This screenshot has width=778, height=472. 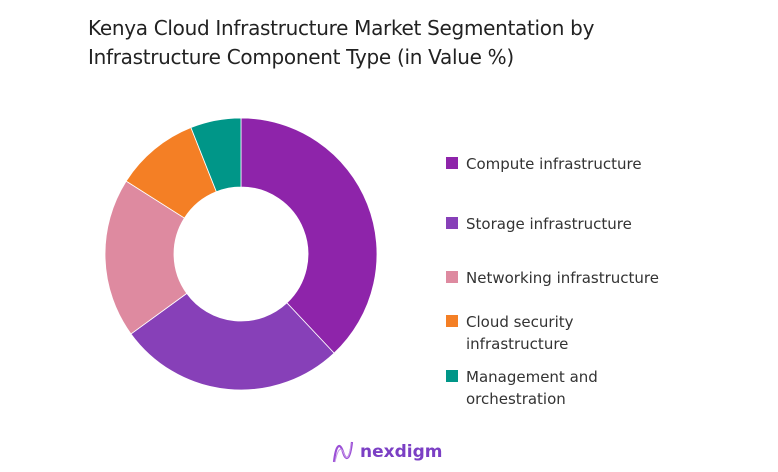 What do you see at coordinates (516, 399) in the screenshot?
I see `legend-label: orchestration` at bounding box center [516, 399].